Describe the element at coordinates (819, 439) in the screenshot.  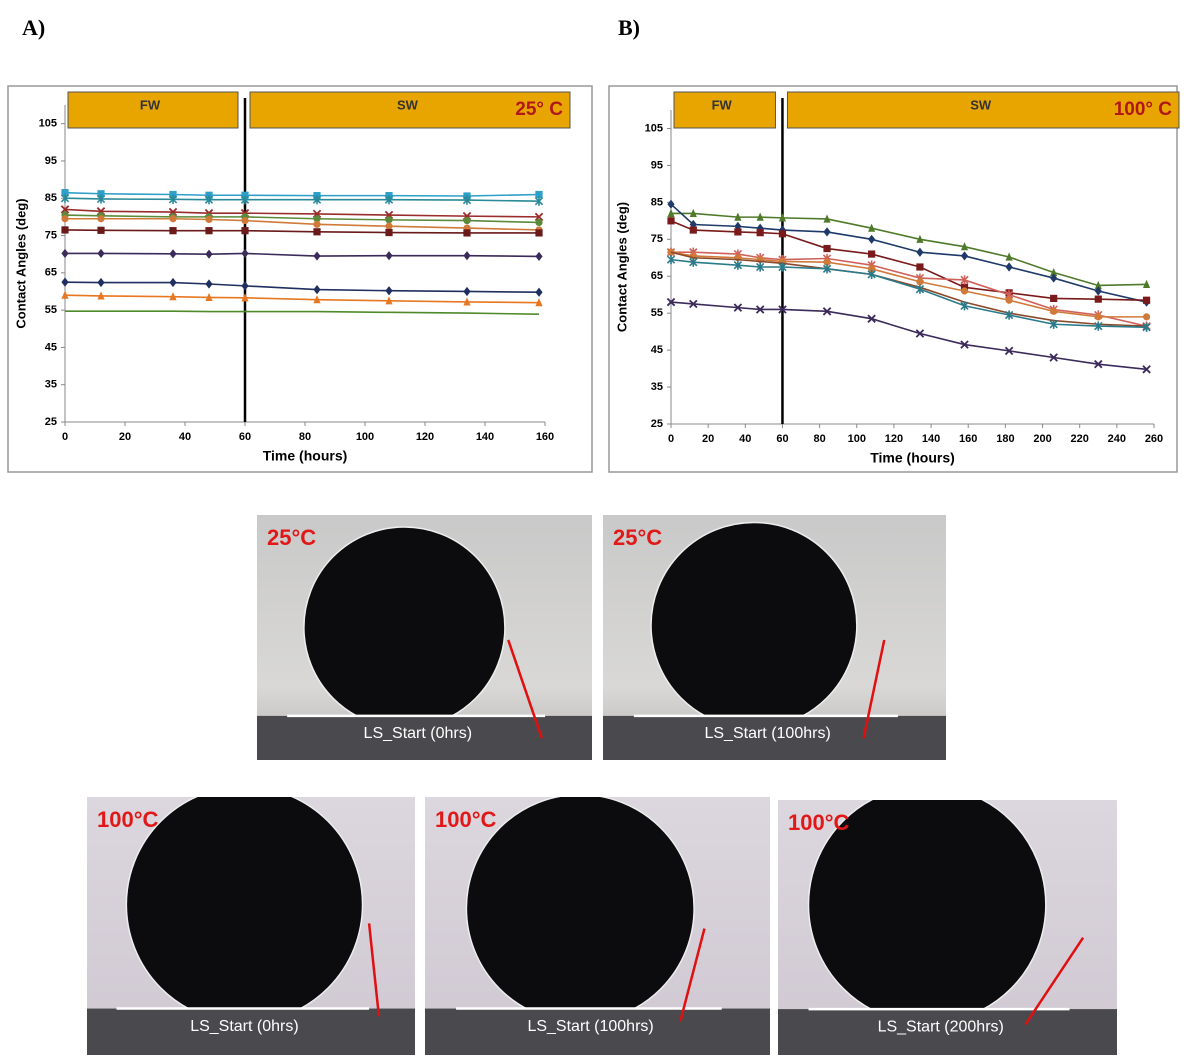
I see `x-tick-label: 80` at that location.